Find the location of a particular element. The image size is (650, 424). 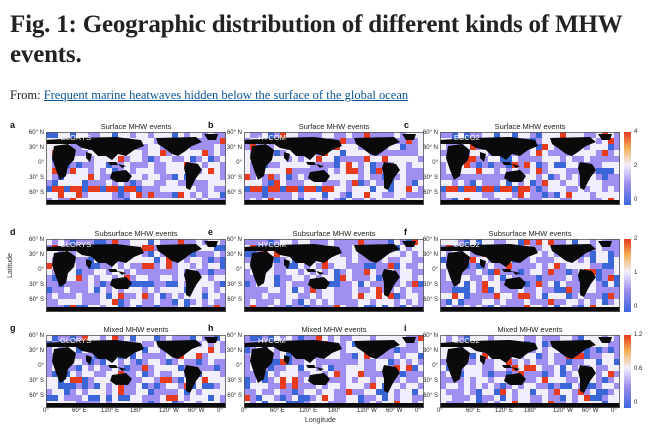

heatmap-map is located at coordinates (530, 168).